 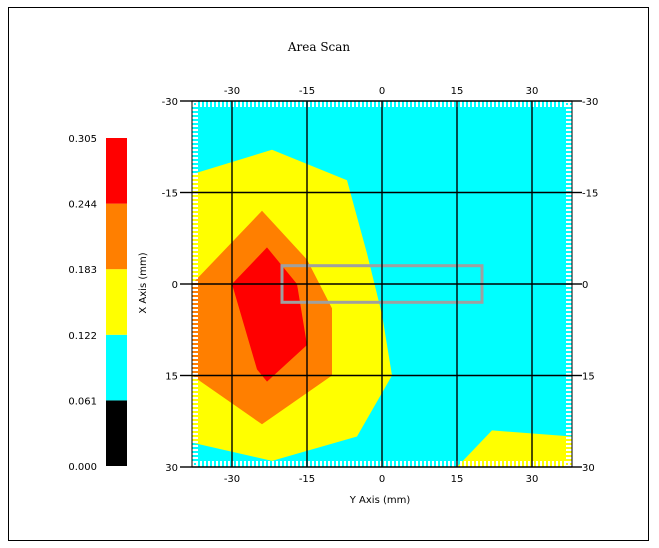 What do you see at coordinates (380, 500) in the screenshot?
I see `x-axis-label: Y Axis (mm)` at bounding box center [380, 500].